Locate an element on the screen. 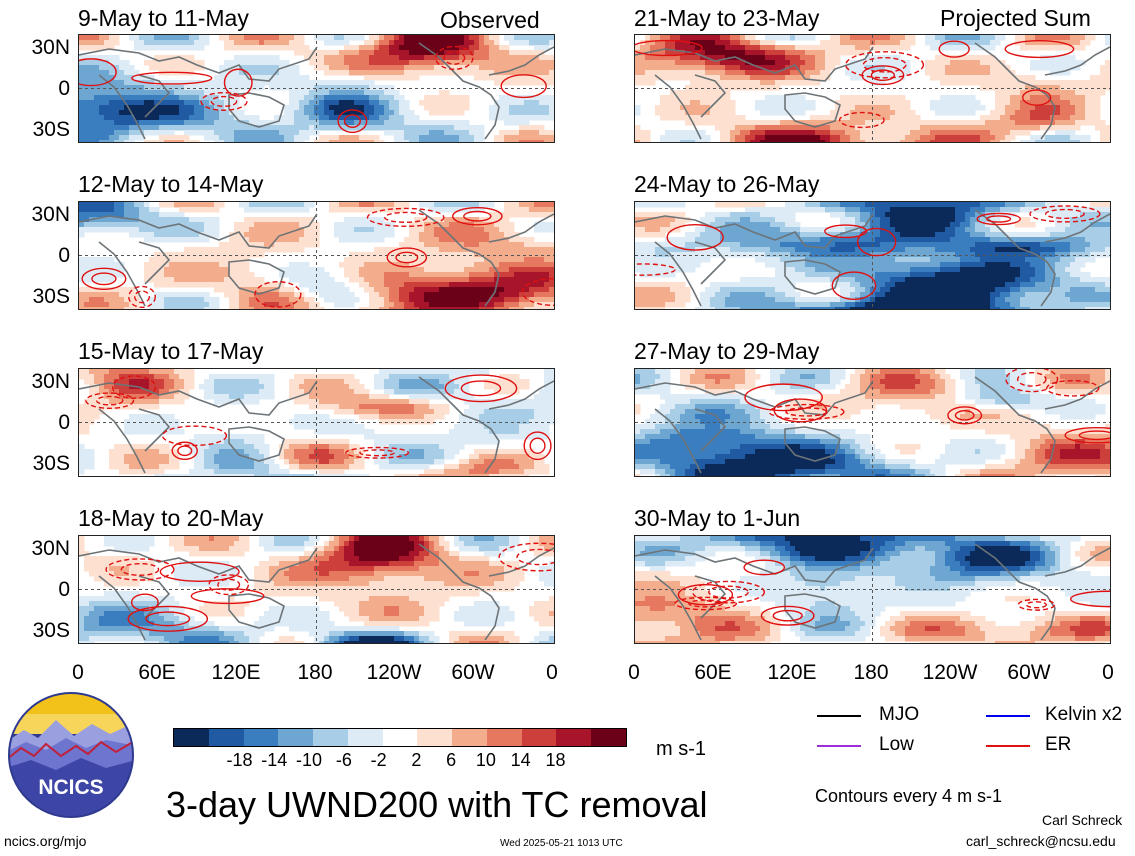  panel-title-6: 24-May to 26-May is located at coordinates (727, 184).